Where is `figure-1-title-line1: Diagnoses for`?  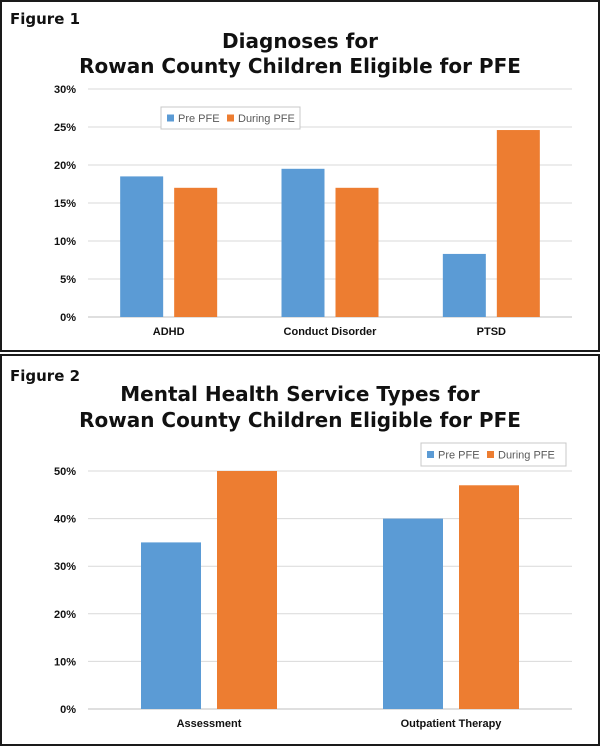
figure-1-title-line1: Diagnoses for is located at coordinates (300, 41).